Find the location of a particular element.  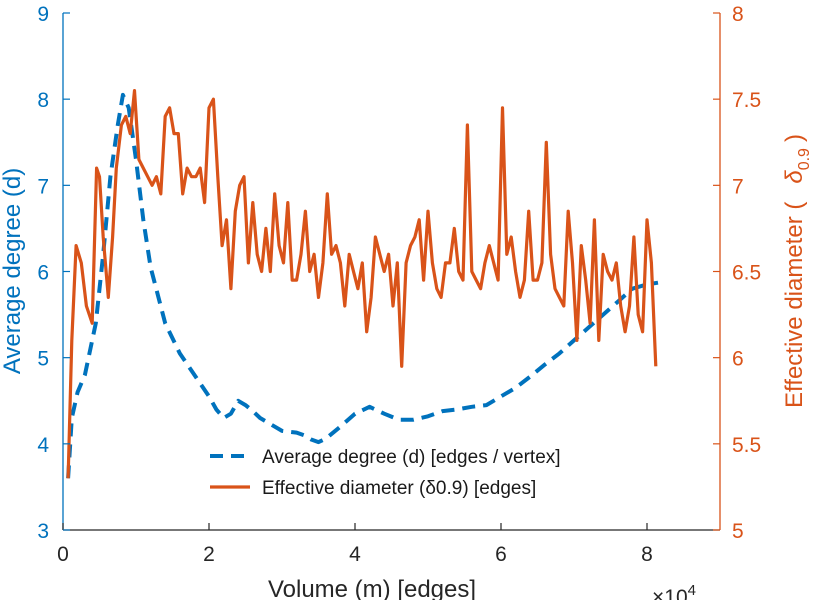

y-left-tick-label: 5 is located at coordinates (43, 359).